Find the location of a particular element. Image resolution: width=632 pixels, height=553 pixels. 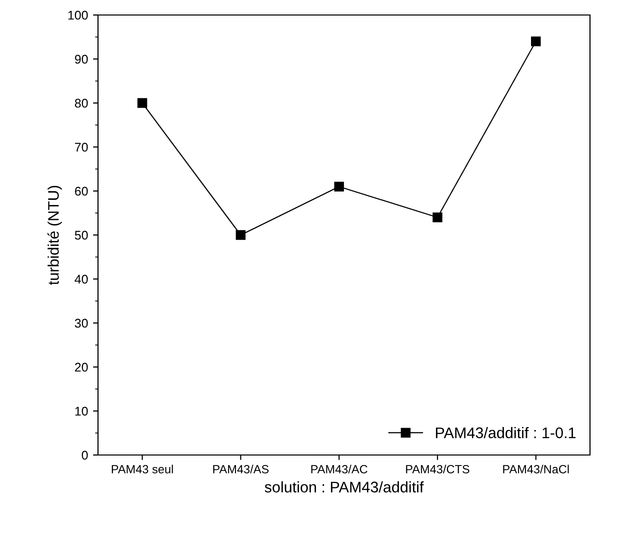

y-tick-label: 10 is located at coordinates (81, 411).